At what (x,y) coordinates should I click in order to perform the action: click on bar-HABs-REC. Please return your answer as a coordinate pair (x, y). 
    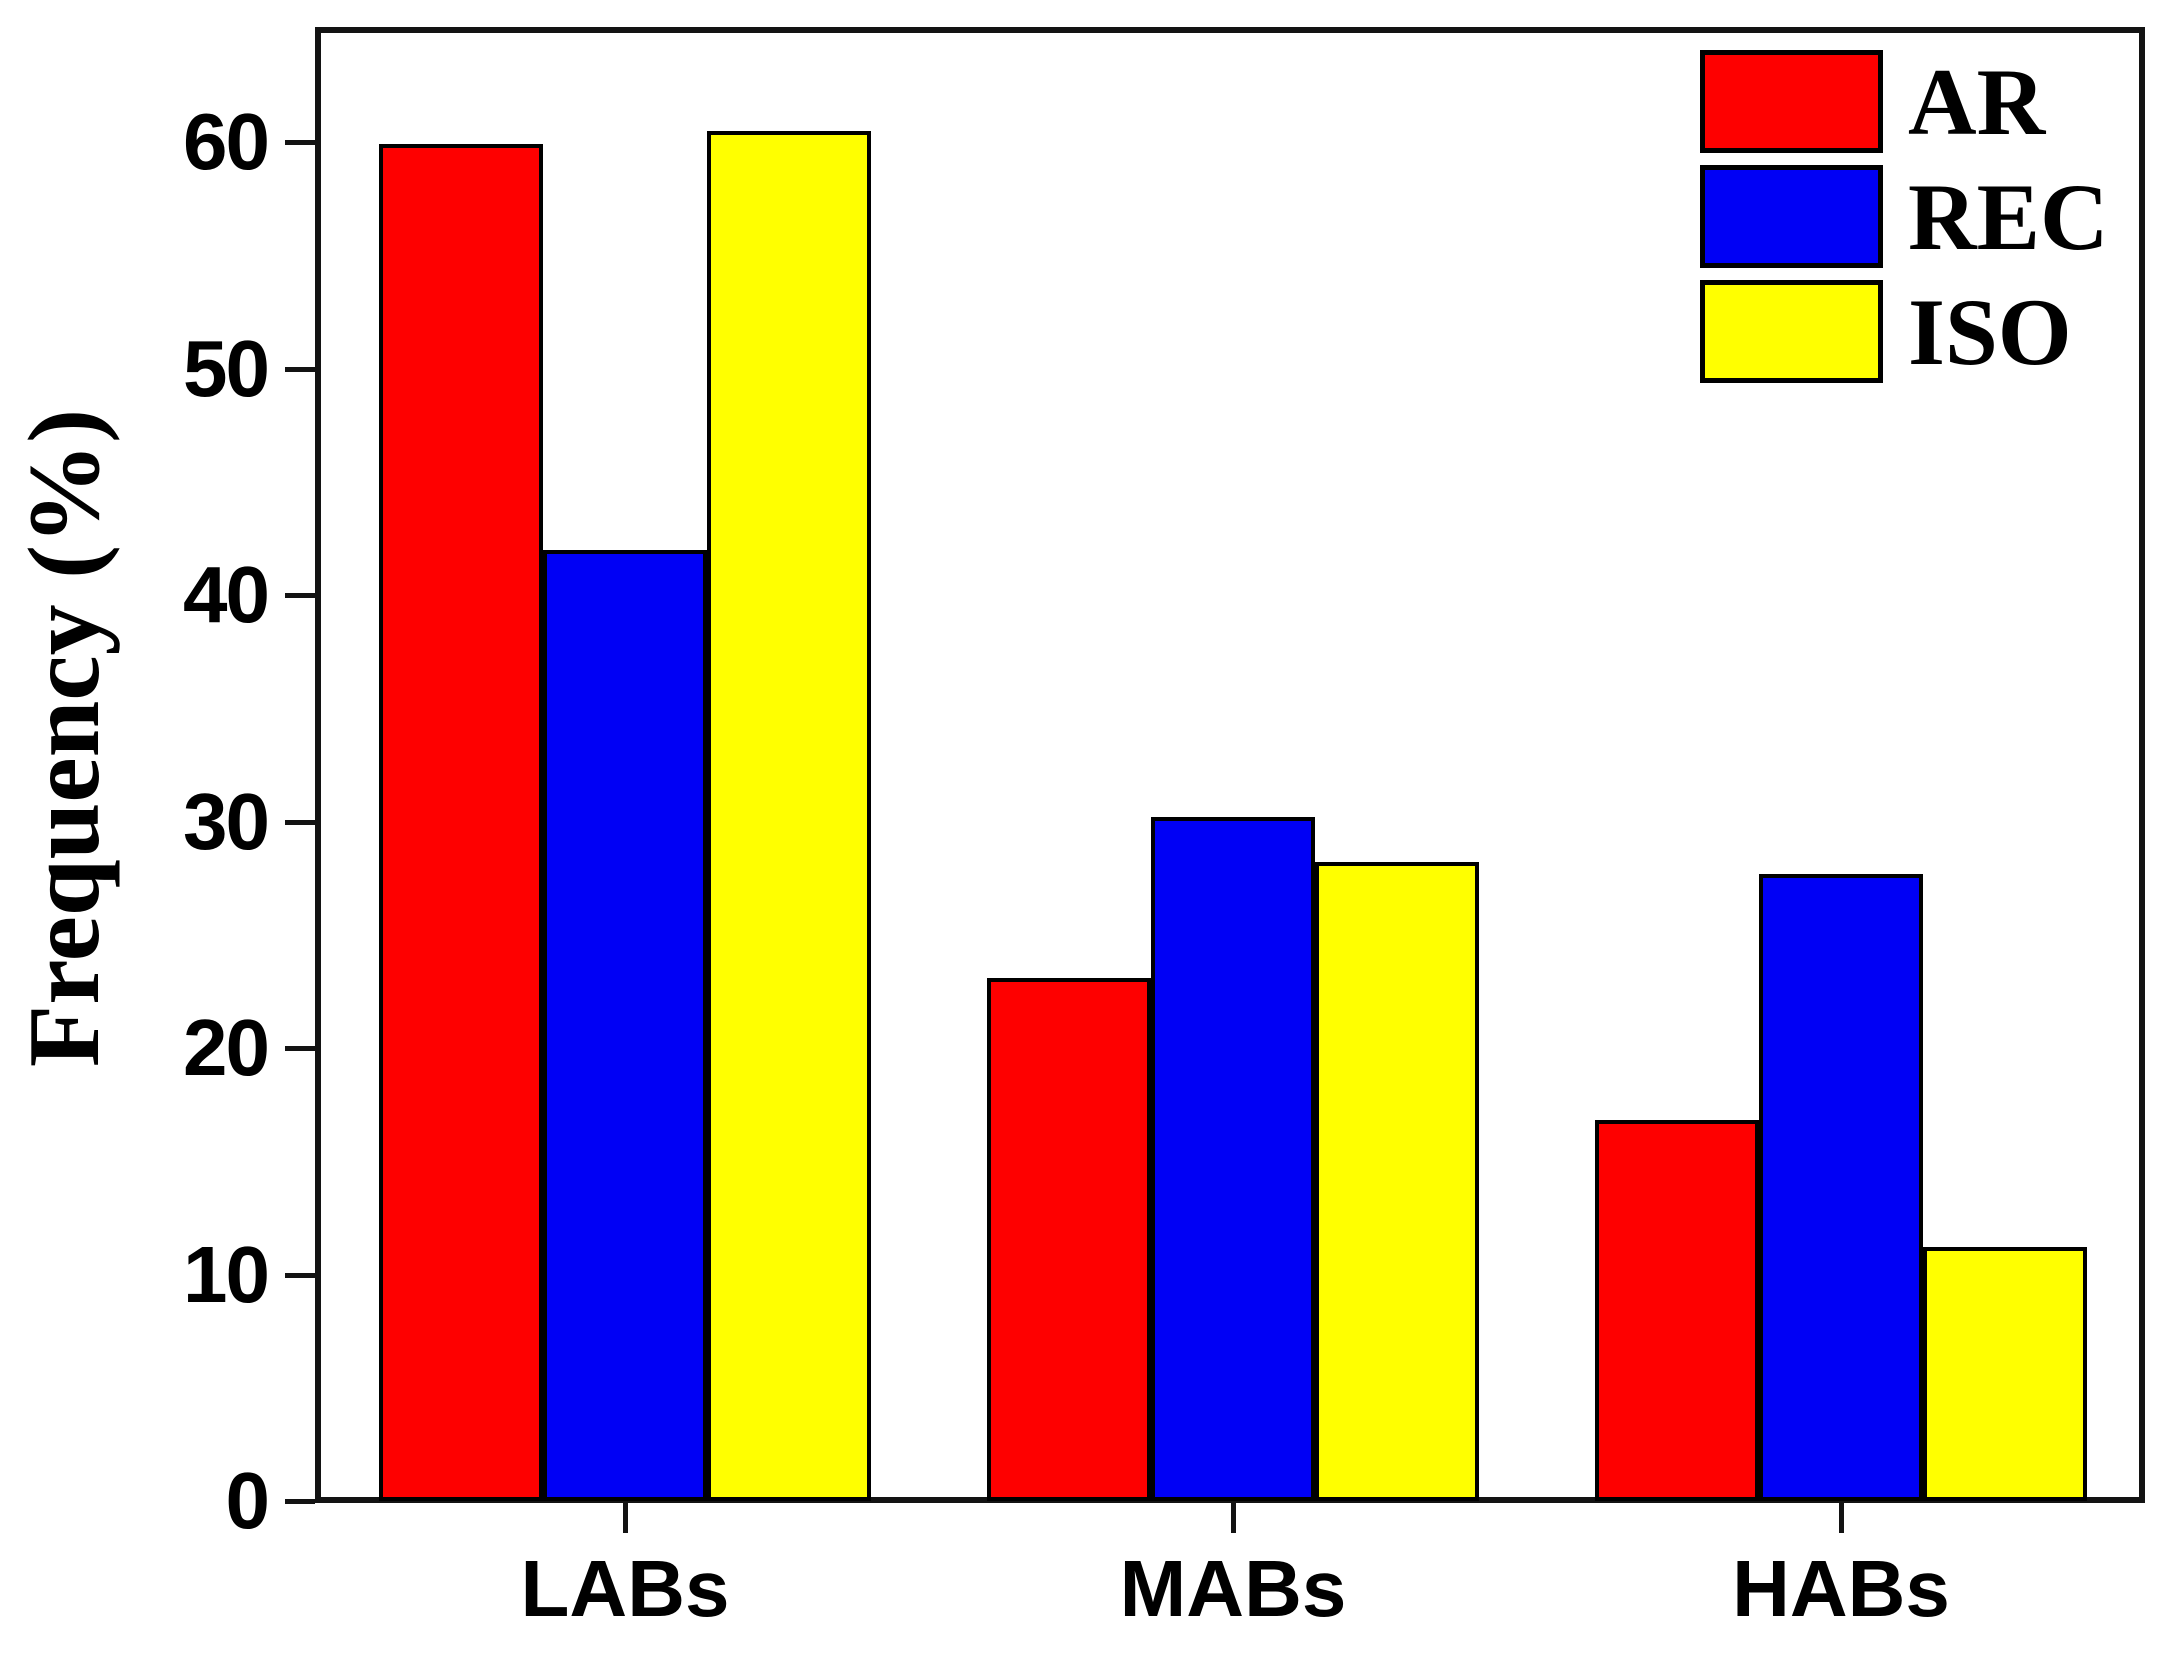
    Looking at the image, I should click on (1841, 1187).